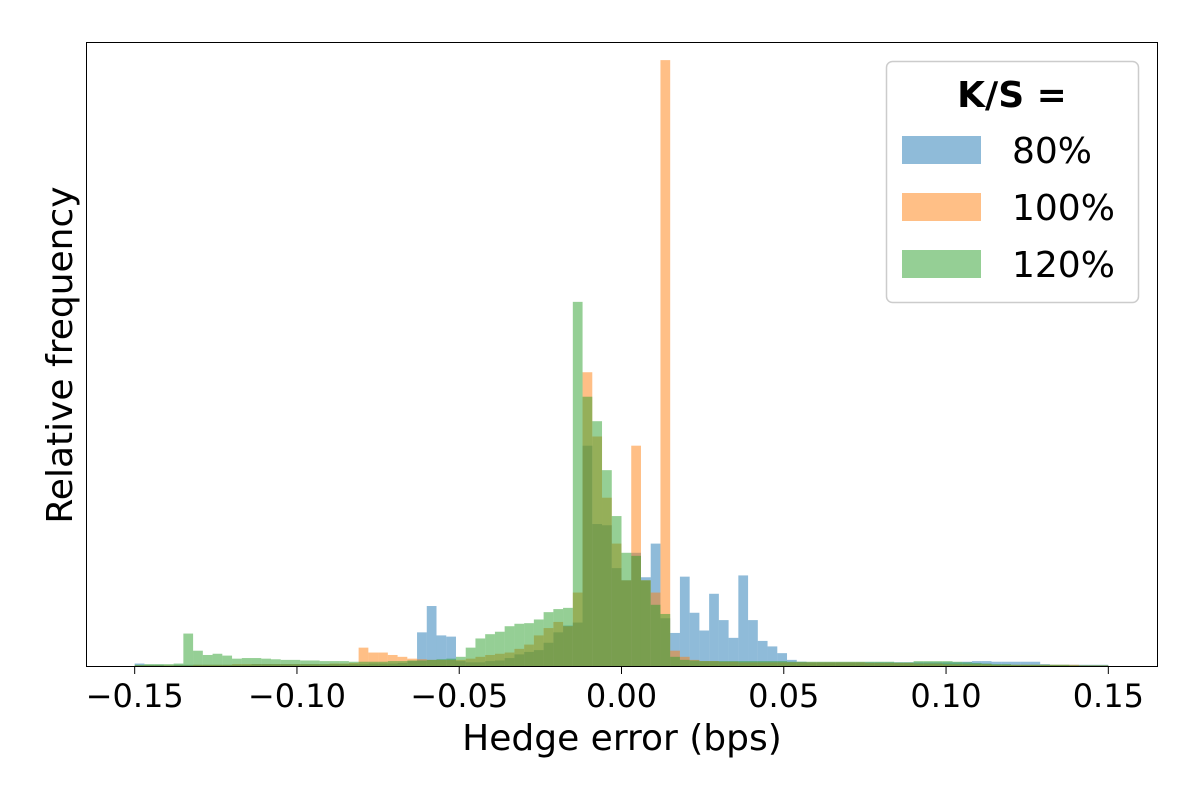 The image size is (1200, 804). Describe the element at coordinates (1063, 208) in the screenshot. I see `legend-label: 100%` at that location.